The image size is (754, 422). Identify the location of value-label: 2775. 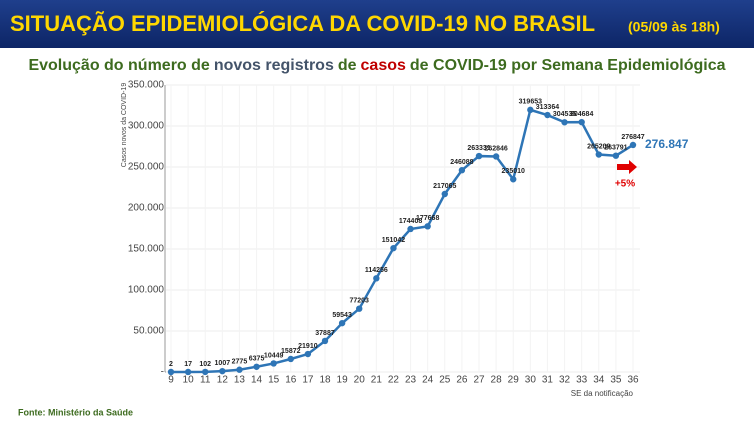
(240, 362).